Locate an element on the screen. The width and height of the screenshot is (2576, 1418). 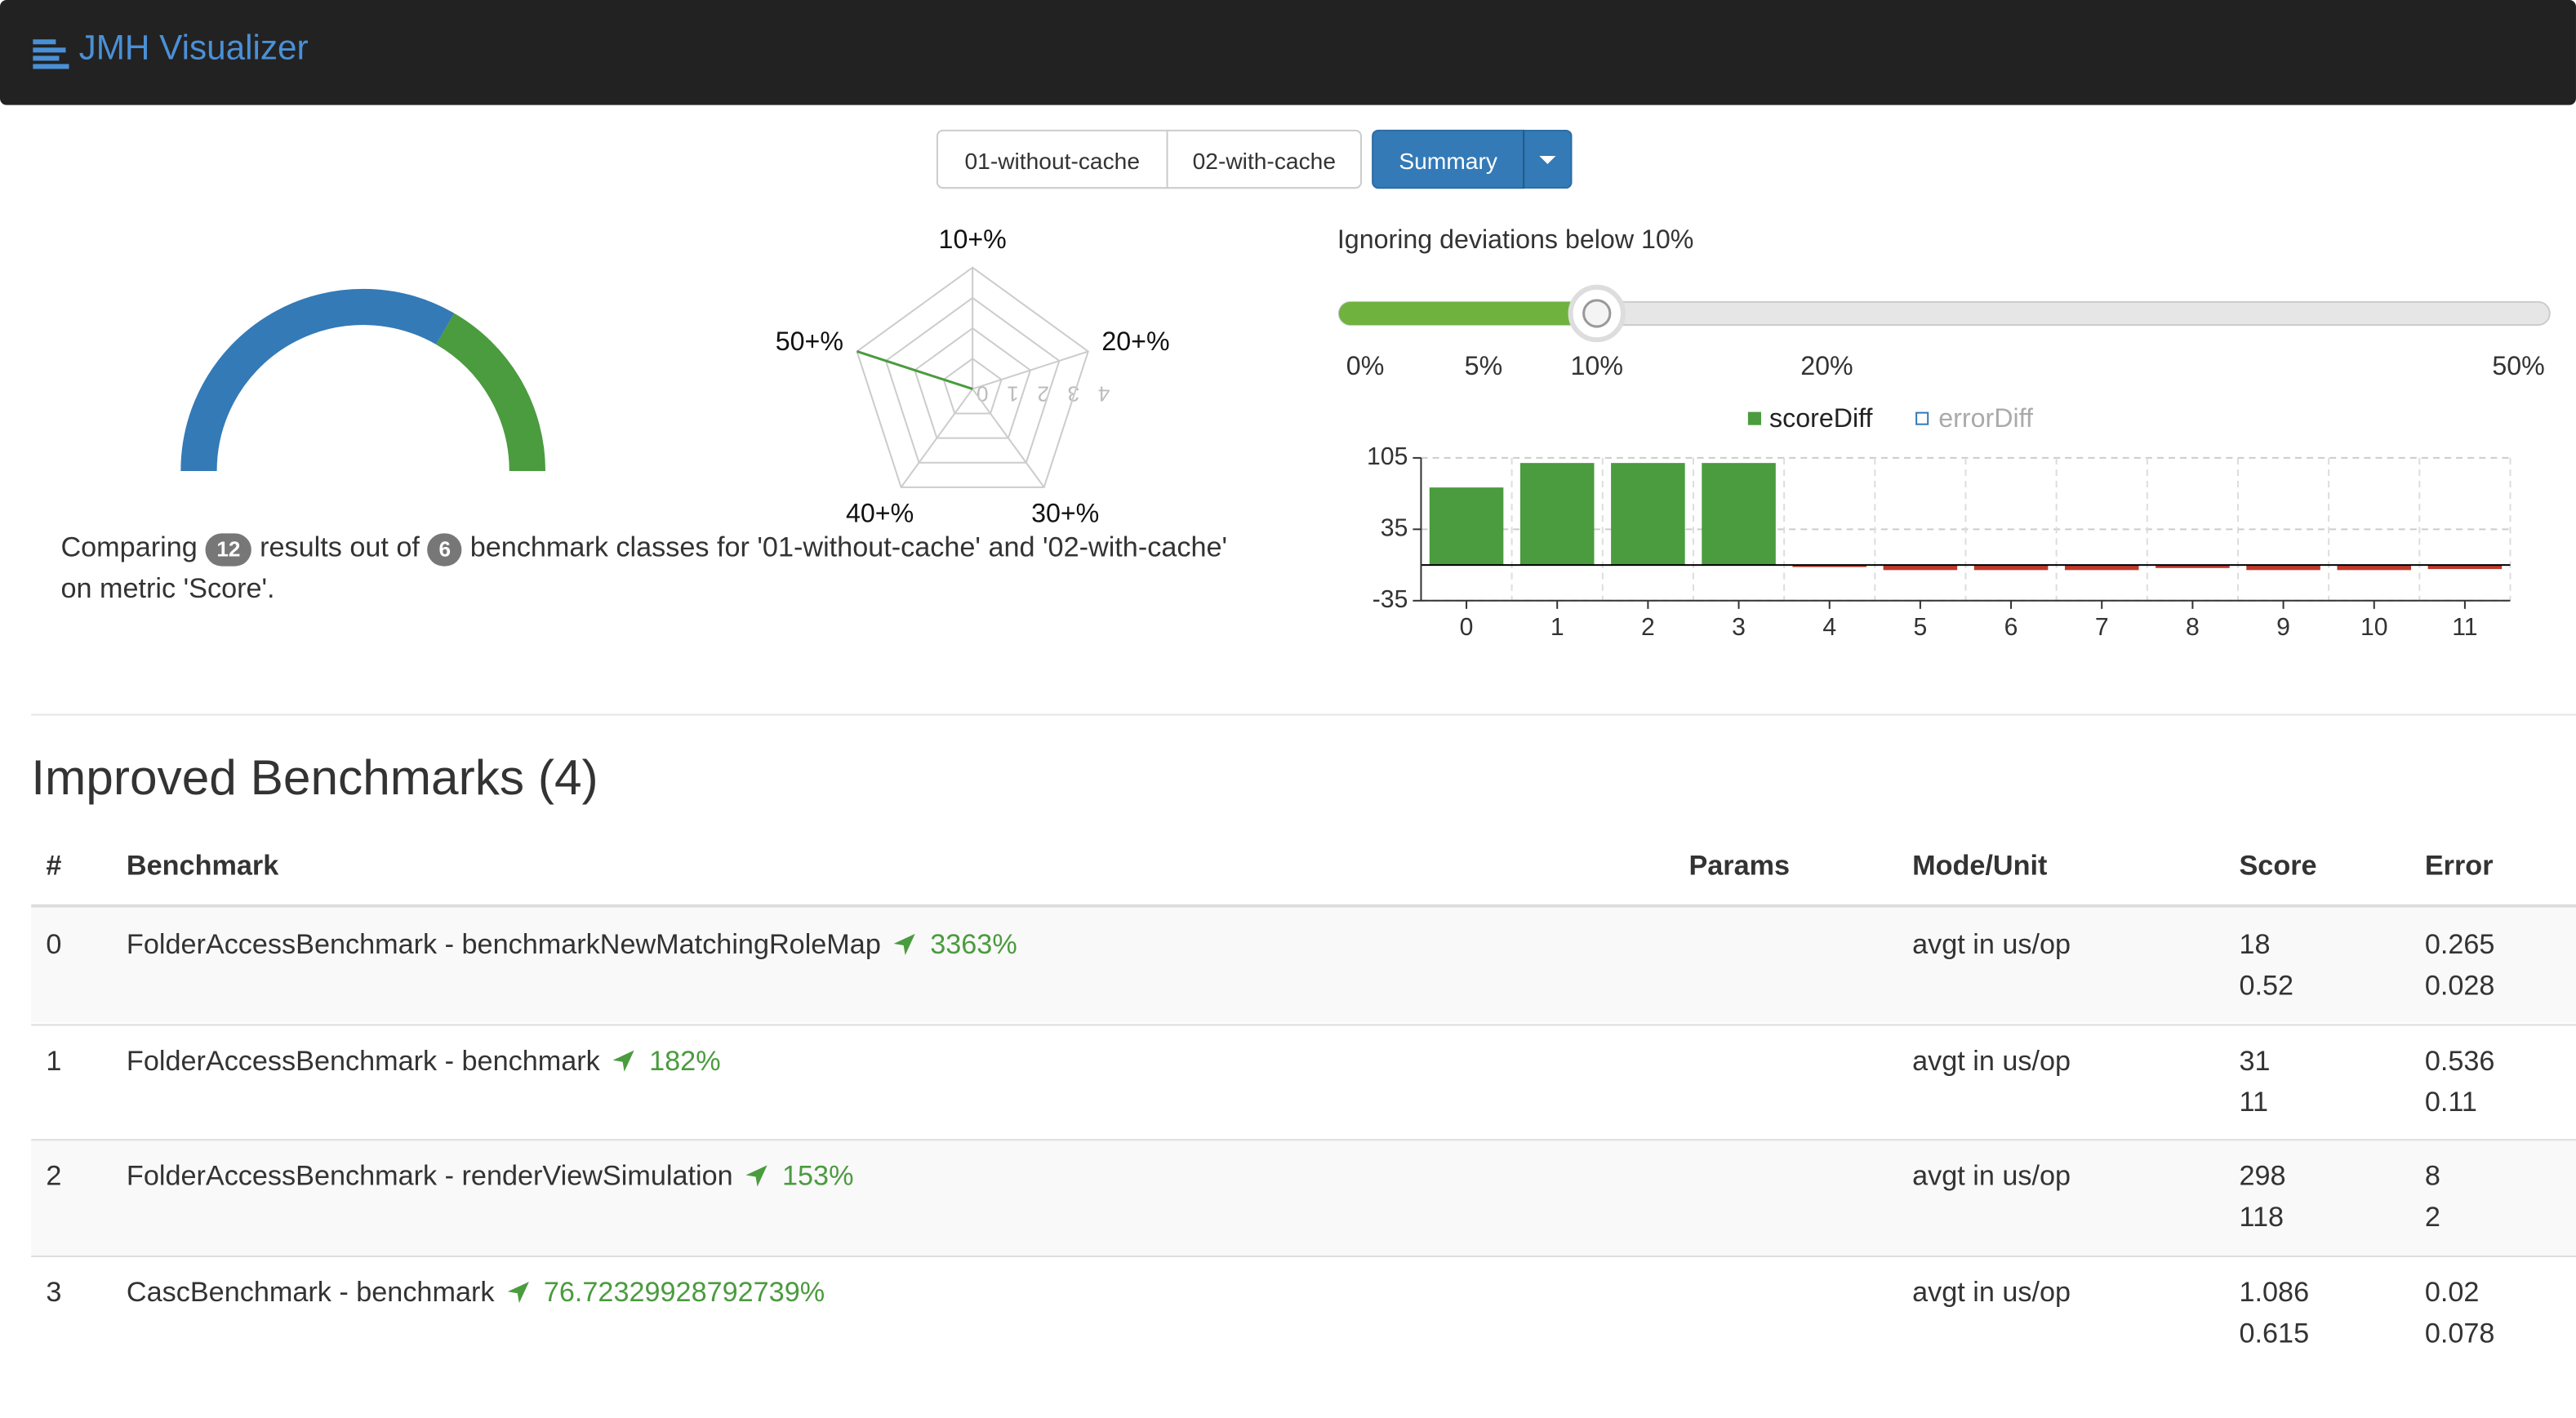
score: 0.615 is located at coordinates (2274, 1333).